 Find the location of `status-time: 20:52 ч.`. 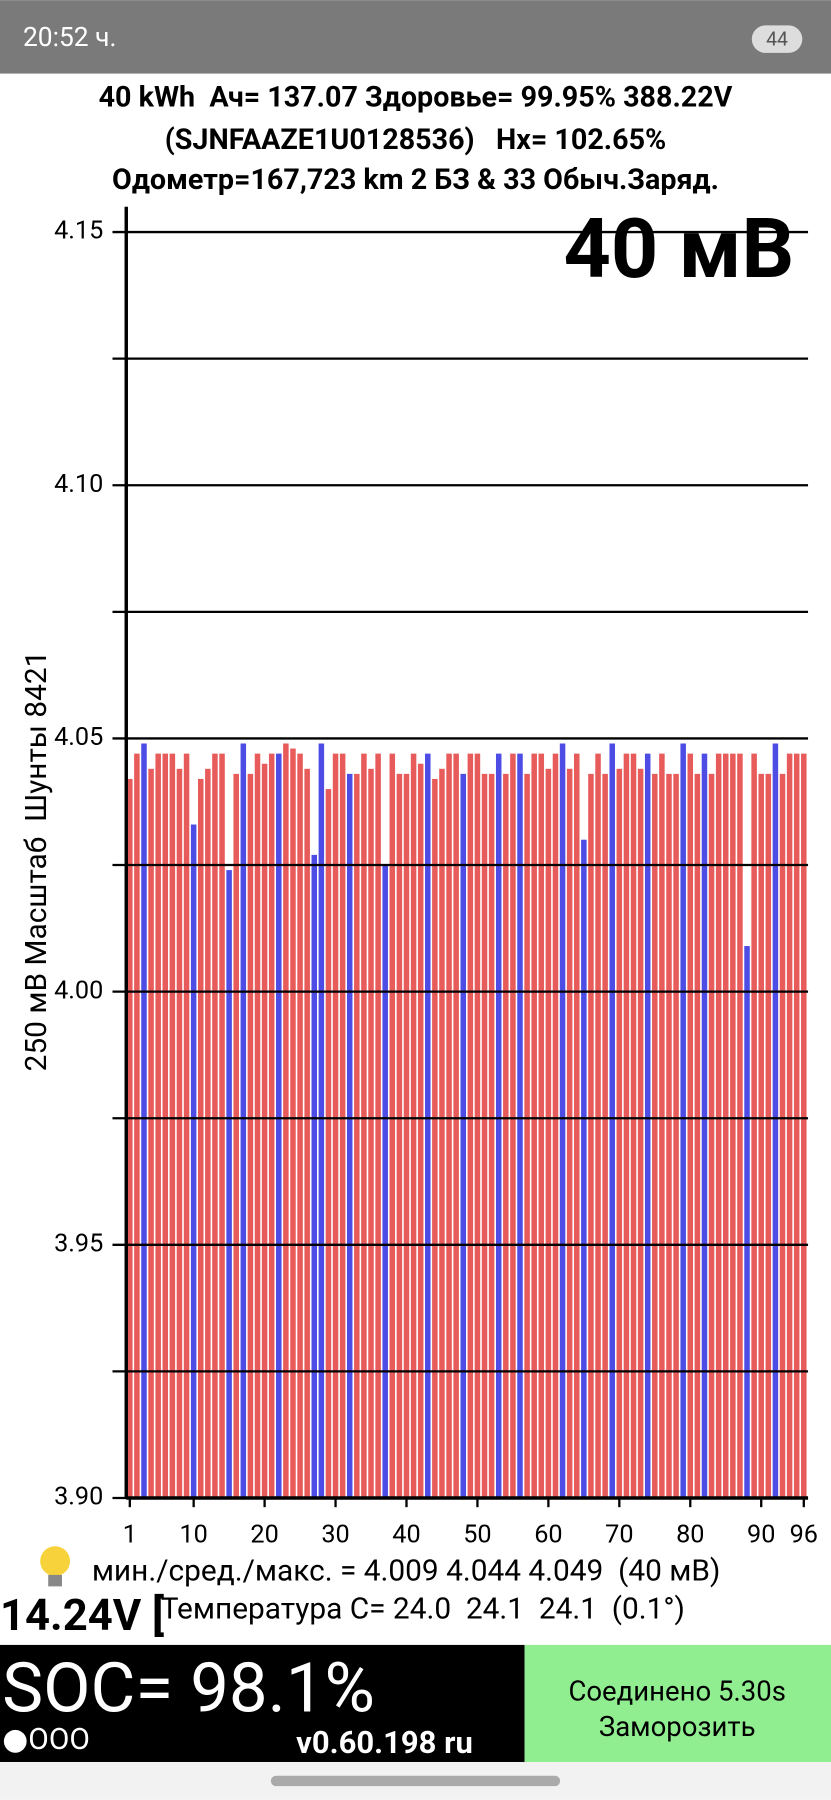

status-time: 20:52 ч. is located at coordinates (70, 38).